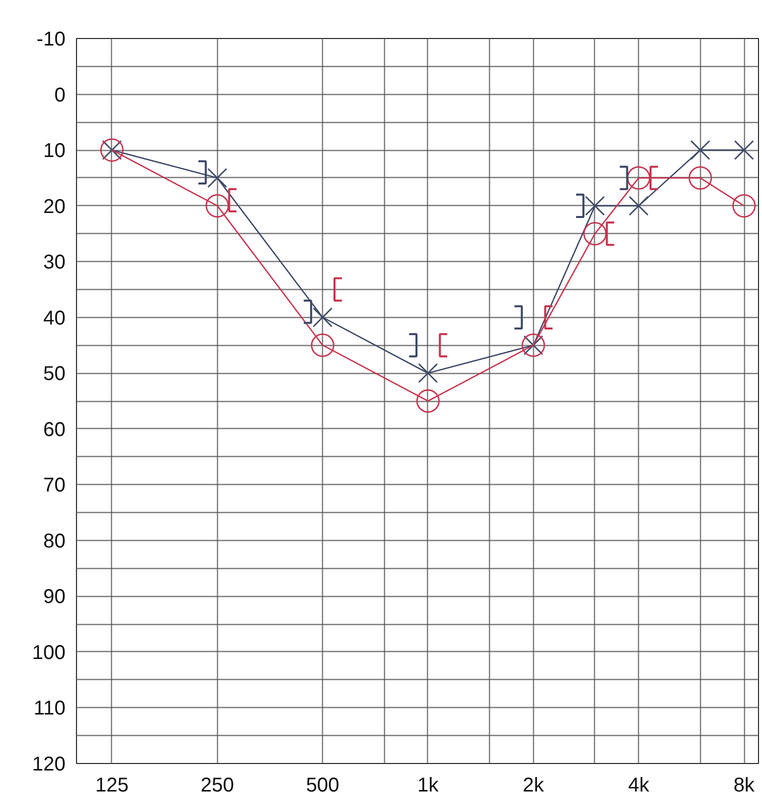 The height and width of the screenshot is (801, 762). What do you see at coordinates (639, 785) in the screenshot?
I see `x-tick-label: 4k` at bounding box center [639, 785].